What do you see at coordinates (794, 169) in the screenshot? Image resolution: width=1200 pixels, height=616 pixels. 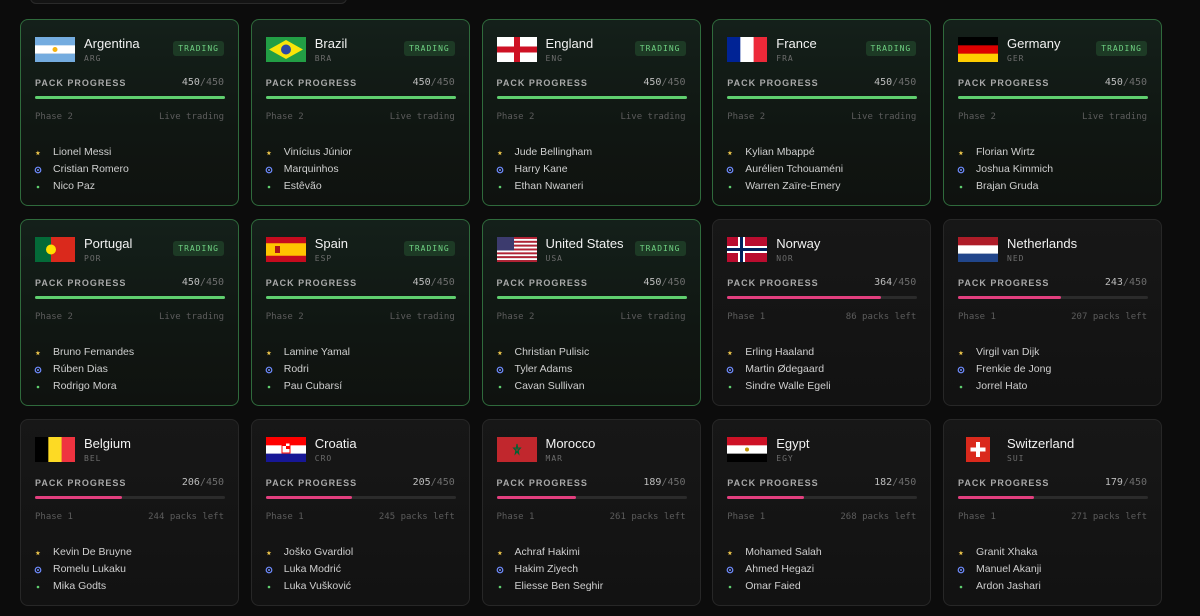 I see `player-name: Aurélien Tchouaméni` at bounding box center [794, 169].